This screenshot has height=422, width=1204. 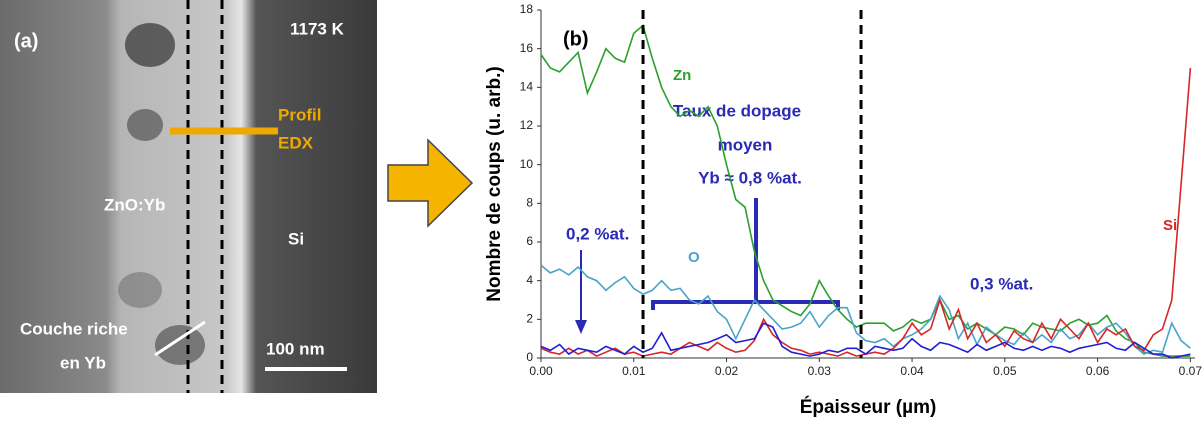 What do you see at coordinates (134, 204) in the screenshot?
I see `layer-label: ZnO:Yb` at bounding box center [134, 204].